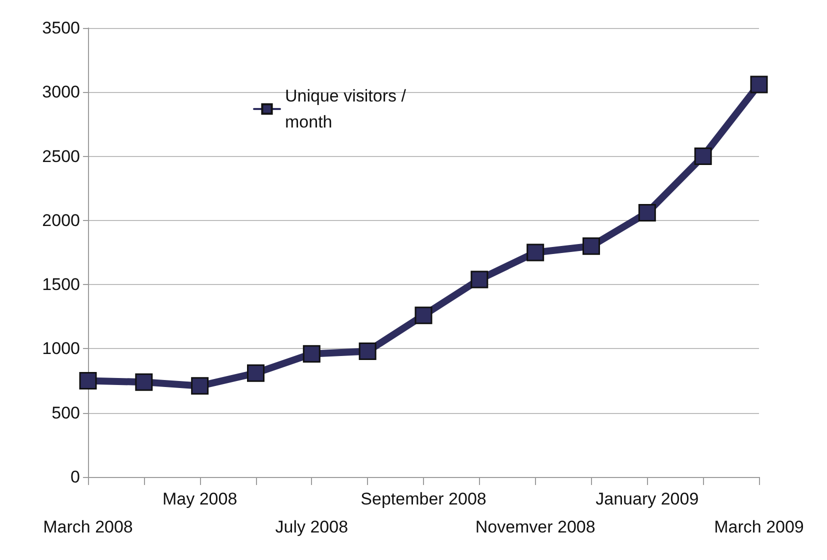  I want to click on y-tick-label: 0, so click(75, 477).